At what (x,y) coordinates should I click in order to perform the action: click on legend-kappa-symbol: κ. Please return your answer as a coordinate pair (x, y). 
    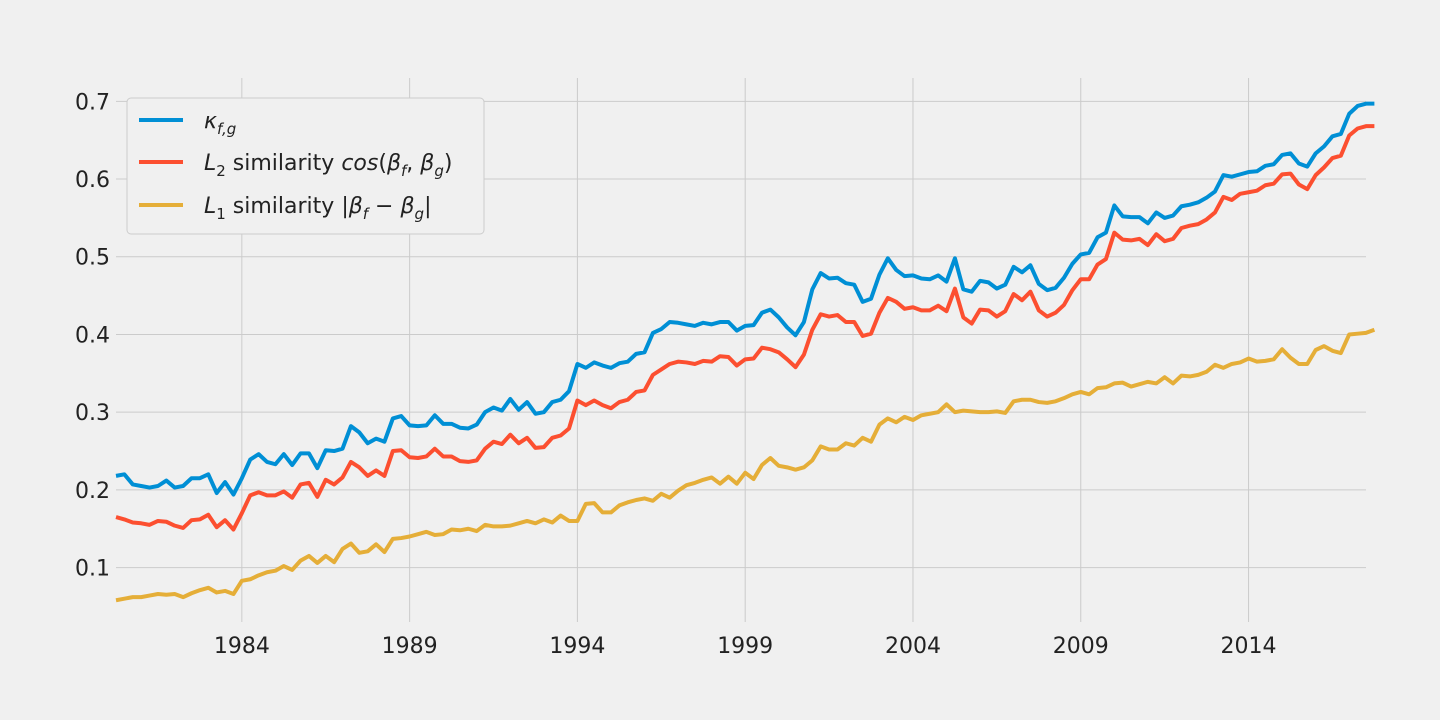
    Looking at the image, I should click on (210, 121).